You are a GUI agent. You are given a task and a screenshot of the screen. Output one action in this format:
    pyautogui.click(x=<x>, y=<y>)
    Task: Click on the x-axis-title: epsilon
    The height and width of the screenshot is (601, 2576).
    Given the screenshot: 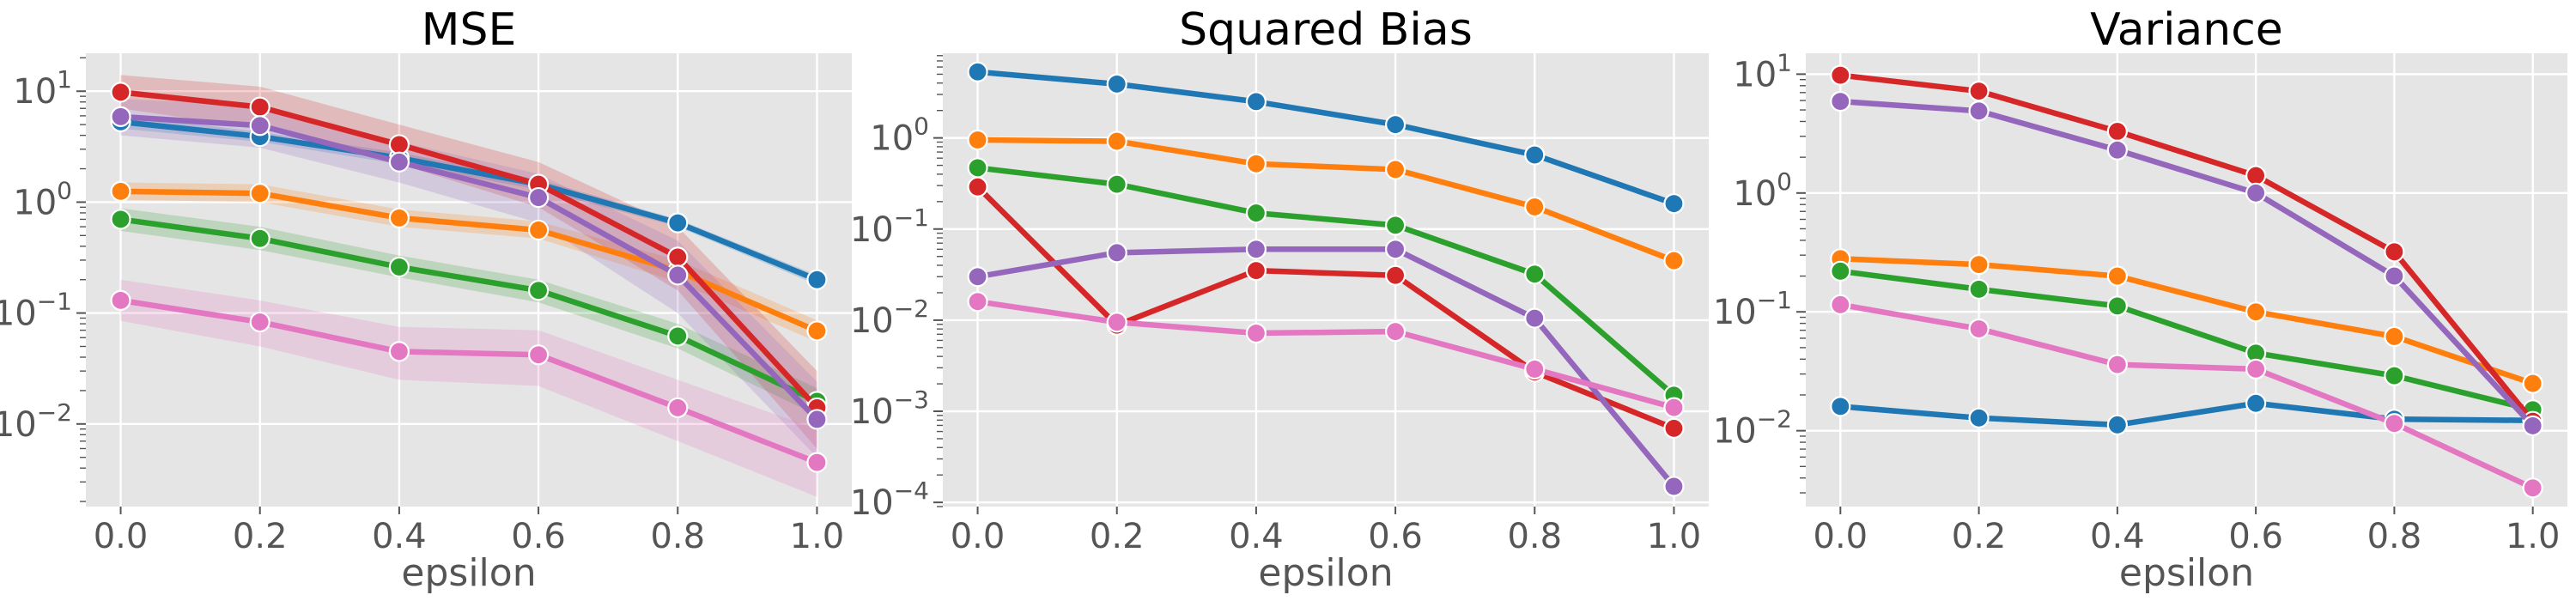 What is the action you would take?
    pyautogui.click(x=2186, y=573)
    